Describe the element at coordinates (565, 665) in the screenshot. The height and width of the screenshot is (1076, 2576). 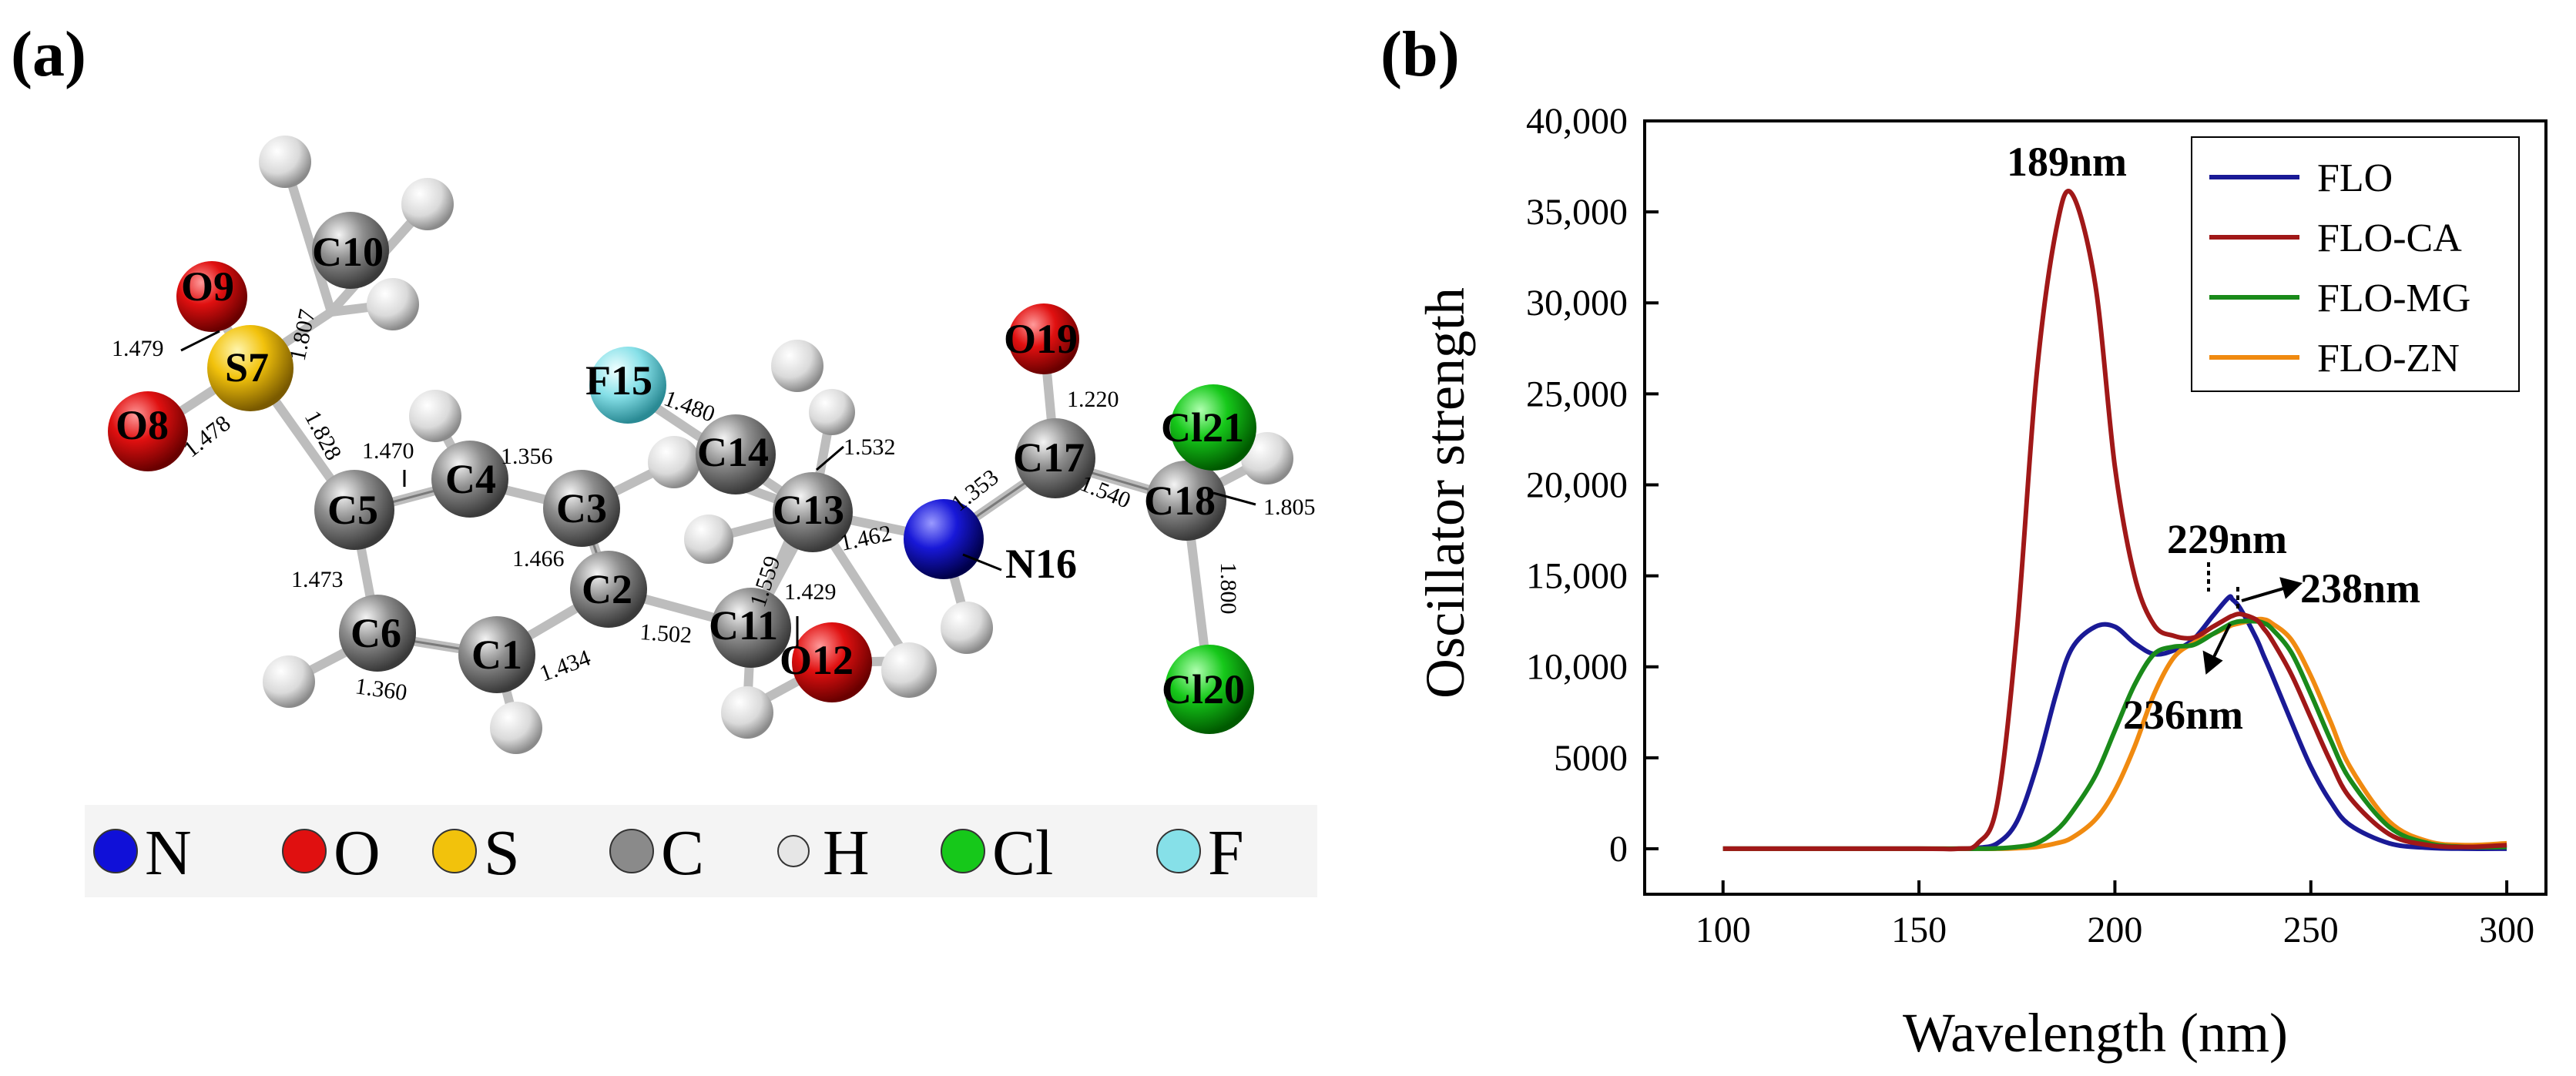
I see `bond-label-c1-c2: 1.434` at that location.